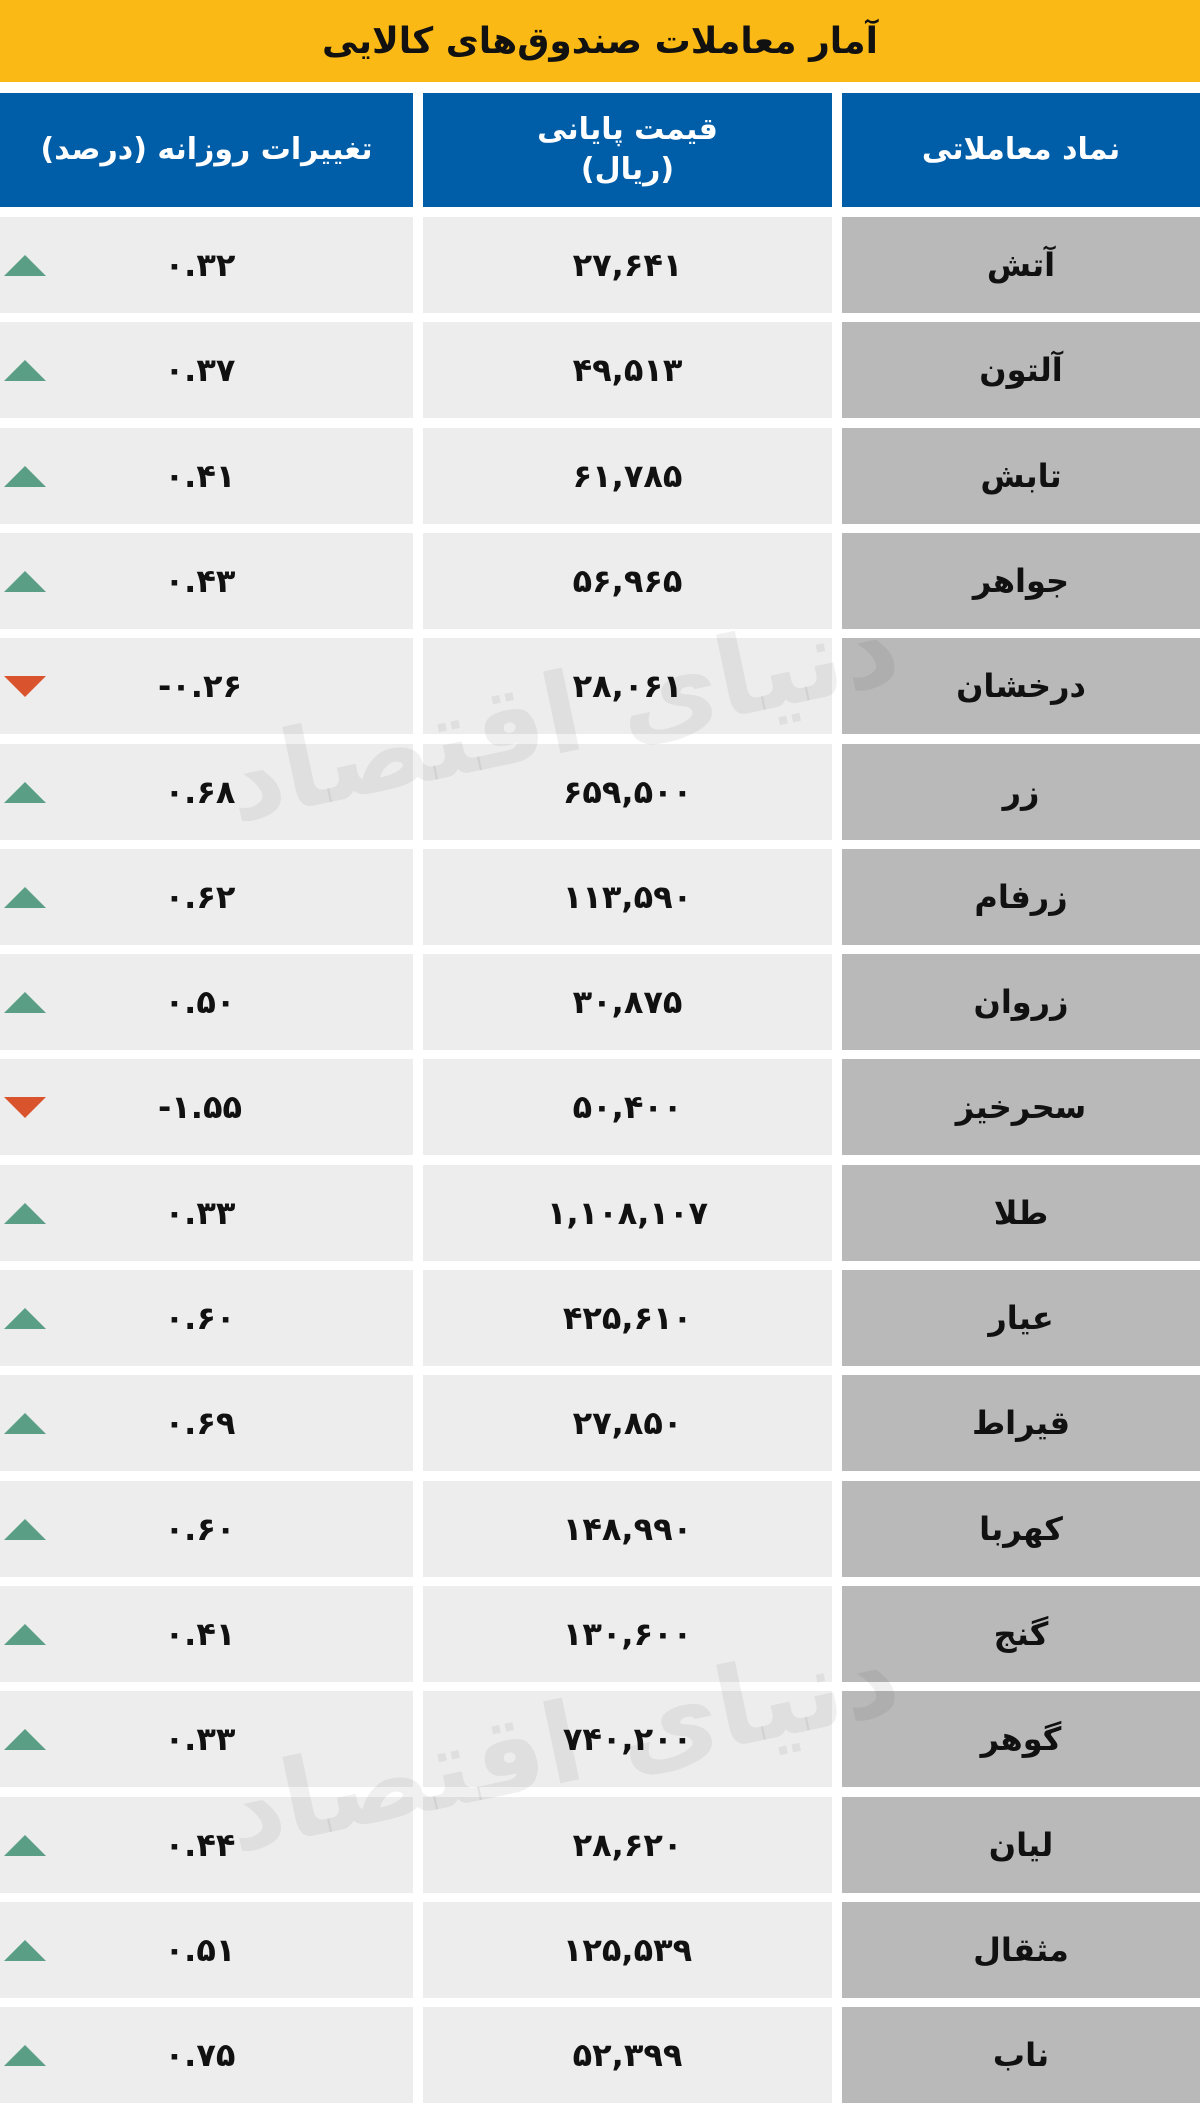 The image size is (1200, 2112). What do you see at coordinates (1021, 2055) in the screenshot?
I see `symbol-cell: ناب` at bounding box center [1021, 2055].